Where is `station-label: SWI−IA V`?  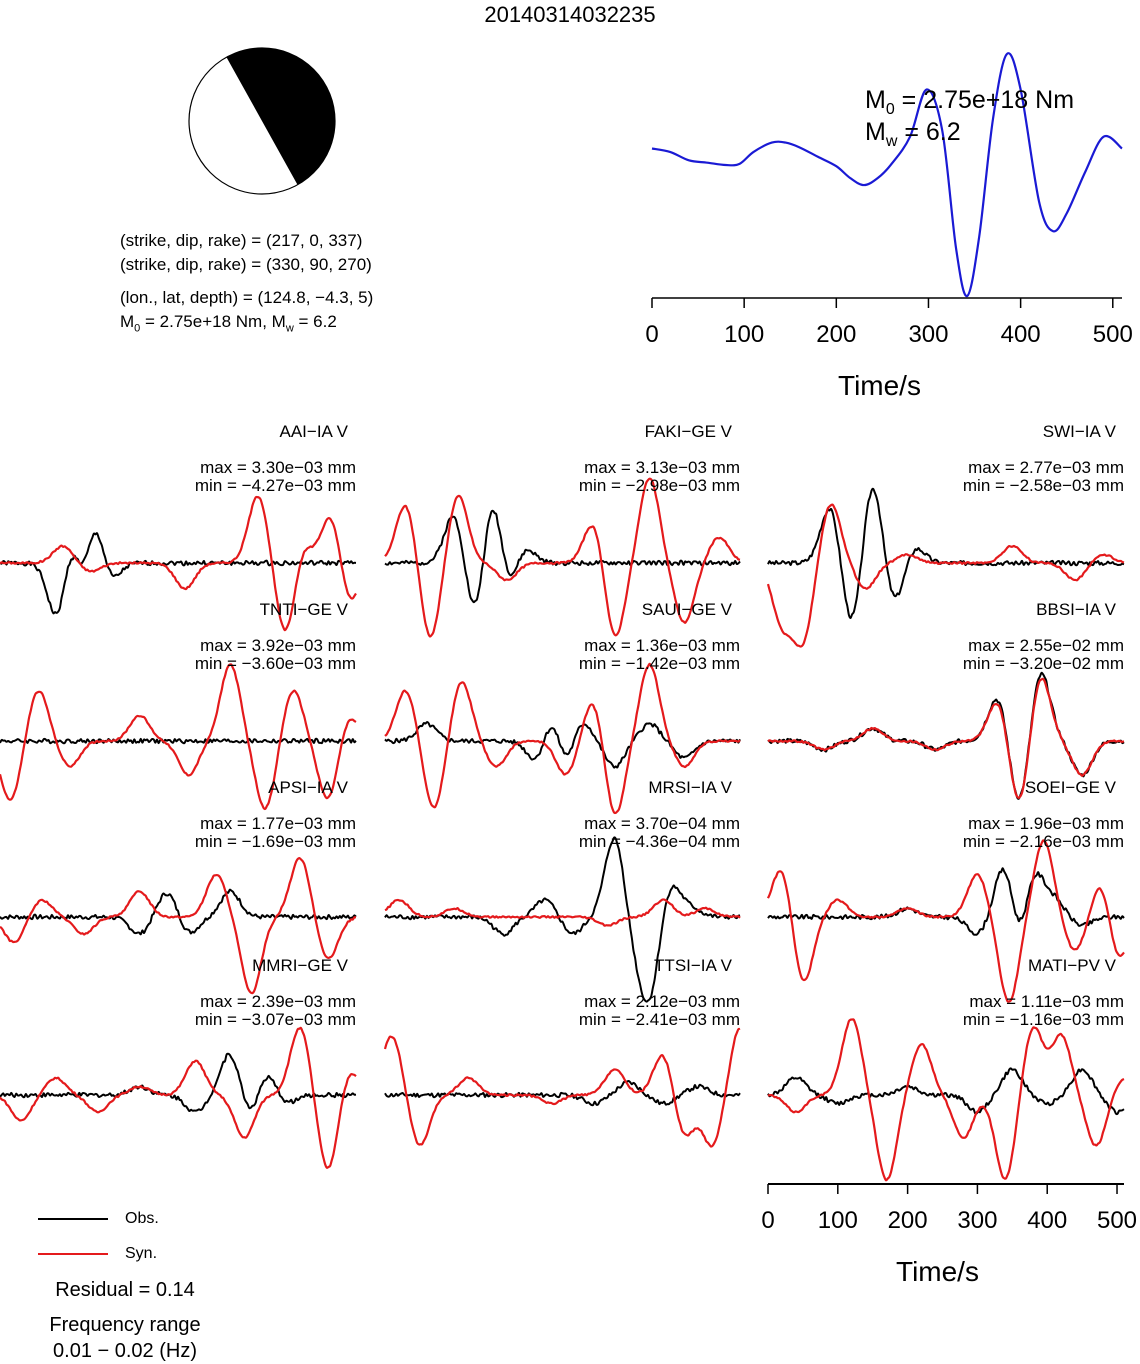 station-label: SWI−IA V is located at coordinates (1079, 431).